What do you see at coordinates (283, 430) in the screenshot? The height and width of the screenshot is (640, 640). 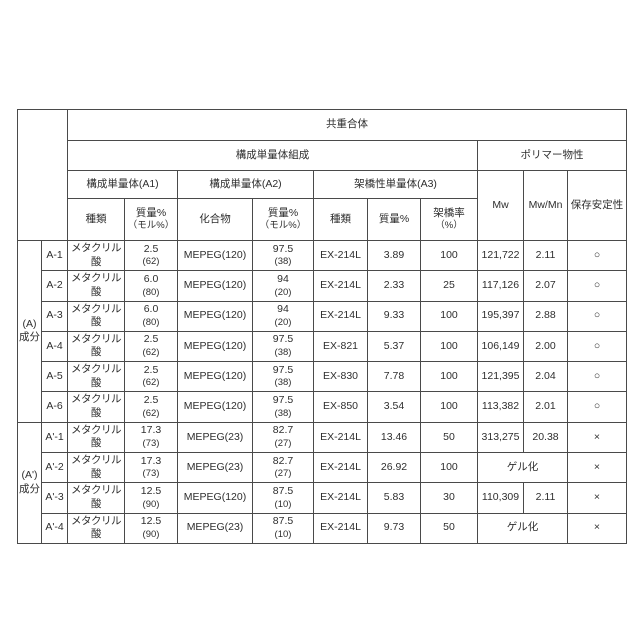 I see `a2-wt: 82.7` at bounding box center [283, 430].